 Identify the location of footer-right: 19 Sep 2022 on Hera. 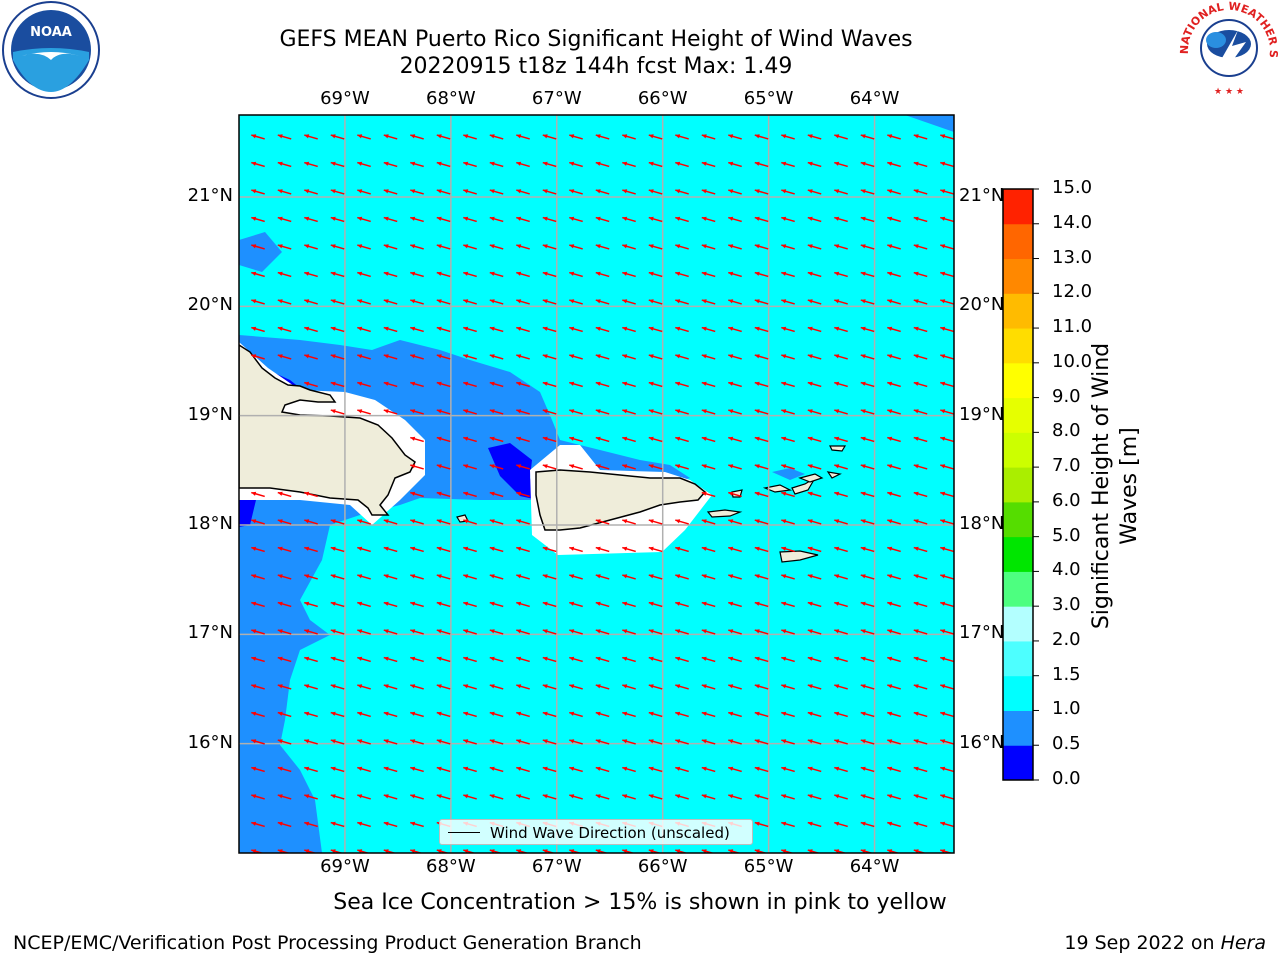
(1165, 943).